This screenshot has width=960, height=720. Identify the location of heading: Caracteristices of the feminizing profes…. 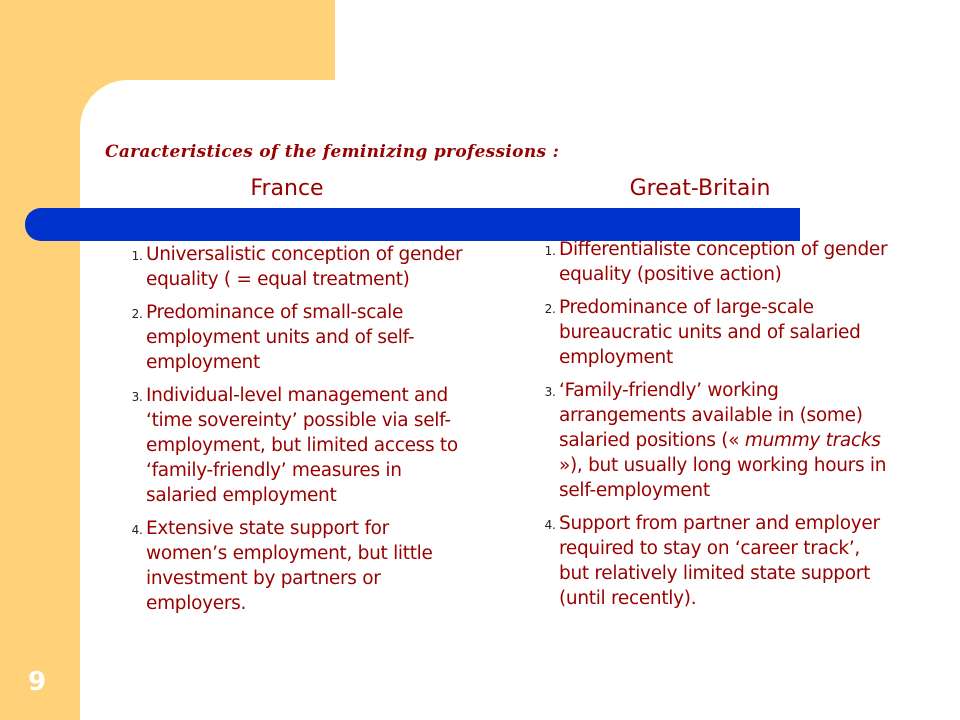
(332, 152).